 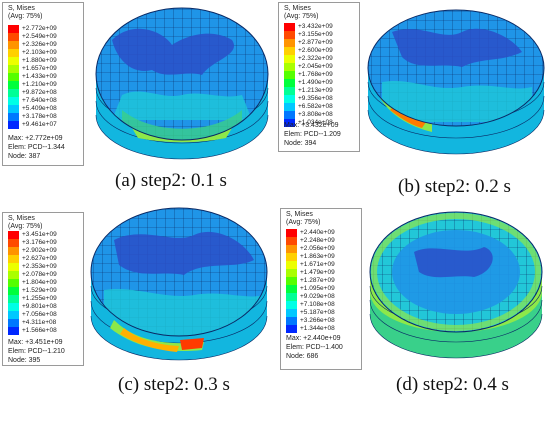 What do you see at coordinates (456, 285) in the screenshot?
I see `stress-contour-disk-d` at bounding box center [456, 285].